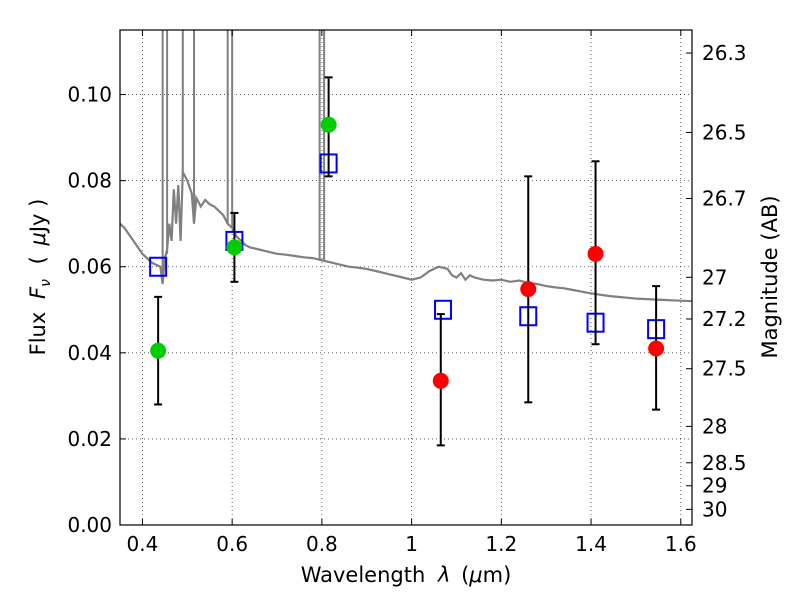  What do you see at coordinates (38, 217) in the screenshot?
I see `y-axis-label-unit-rest: Jy )` at bounding box center [38, 217].